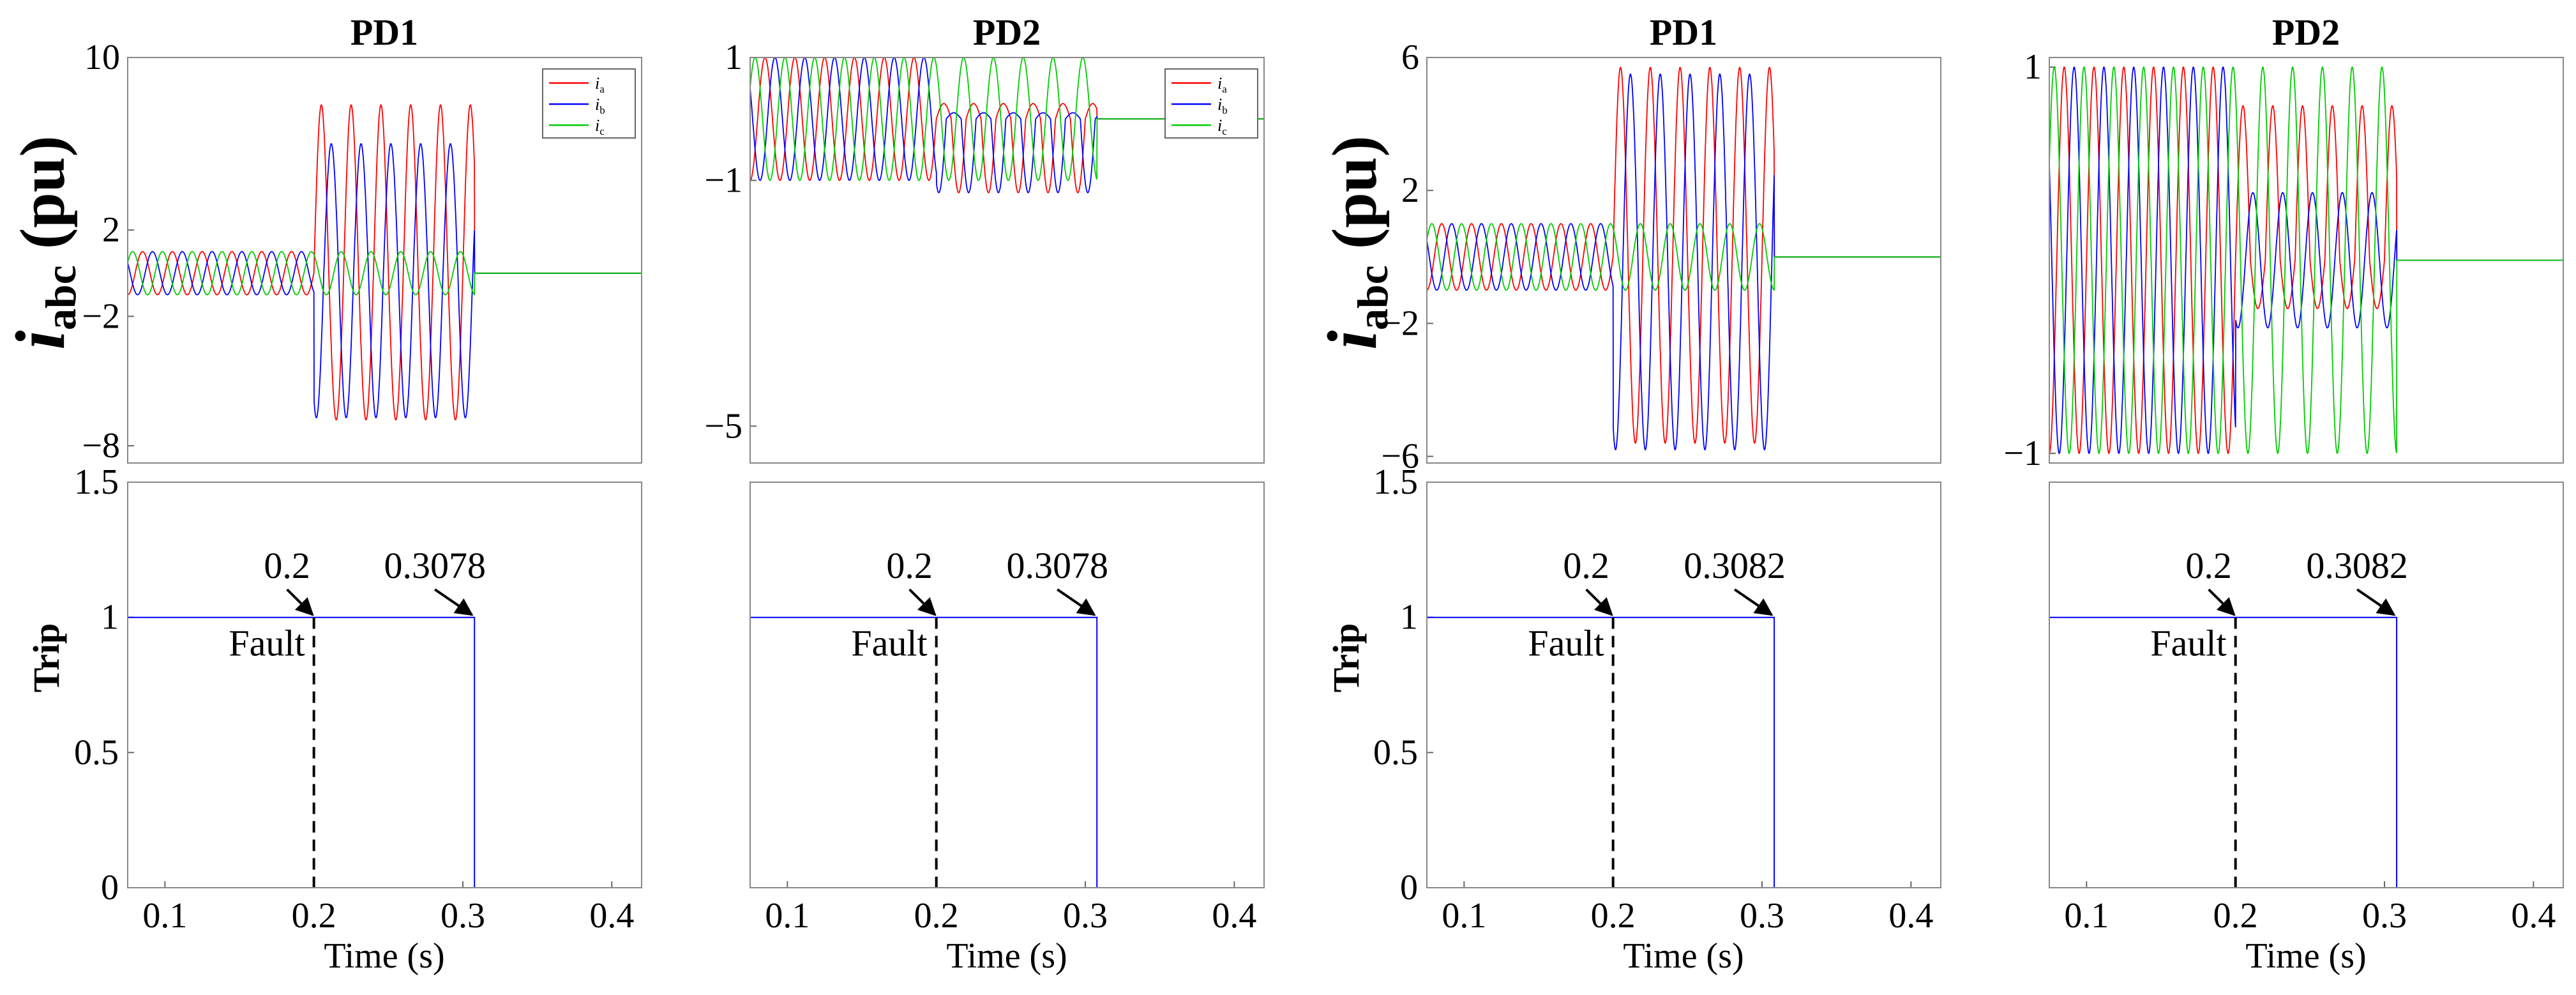 This screenshot has width=2576, height=995. What do you see at coordinates (463, 916) in the screenshot?
I see `xtick-label: 0.3` at bounding box center [463, 916].